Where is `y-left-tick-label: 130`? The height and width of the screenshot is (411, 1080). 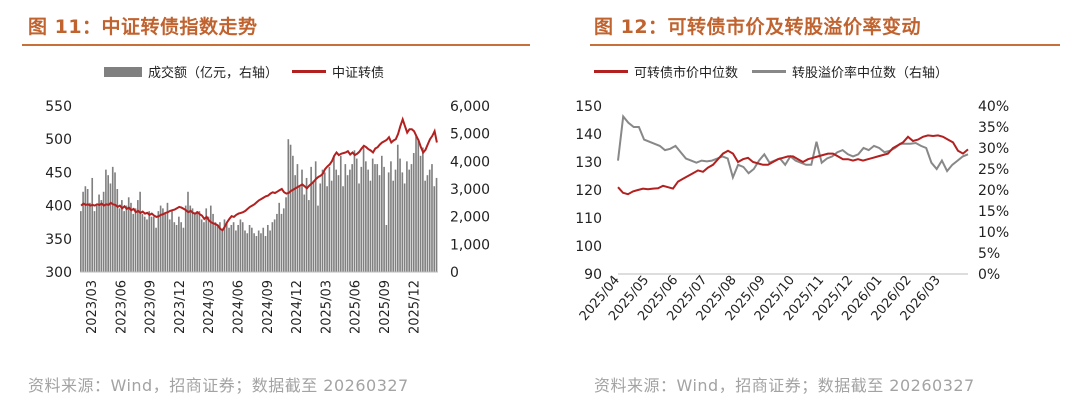 y-left-tick-label: 130 is located at coordinates (588, 163).